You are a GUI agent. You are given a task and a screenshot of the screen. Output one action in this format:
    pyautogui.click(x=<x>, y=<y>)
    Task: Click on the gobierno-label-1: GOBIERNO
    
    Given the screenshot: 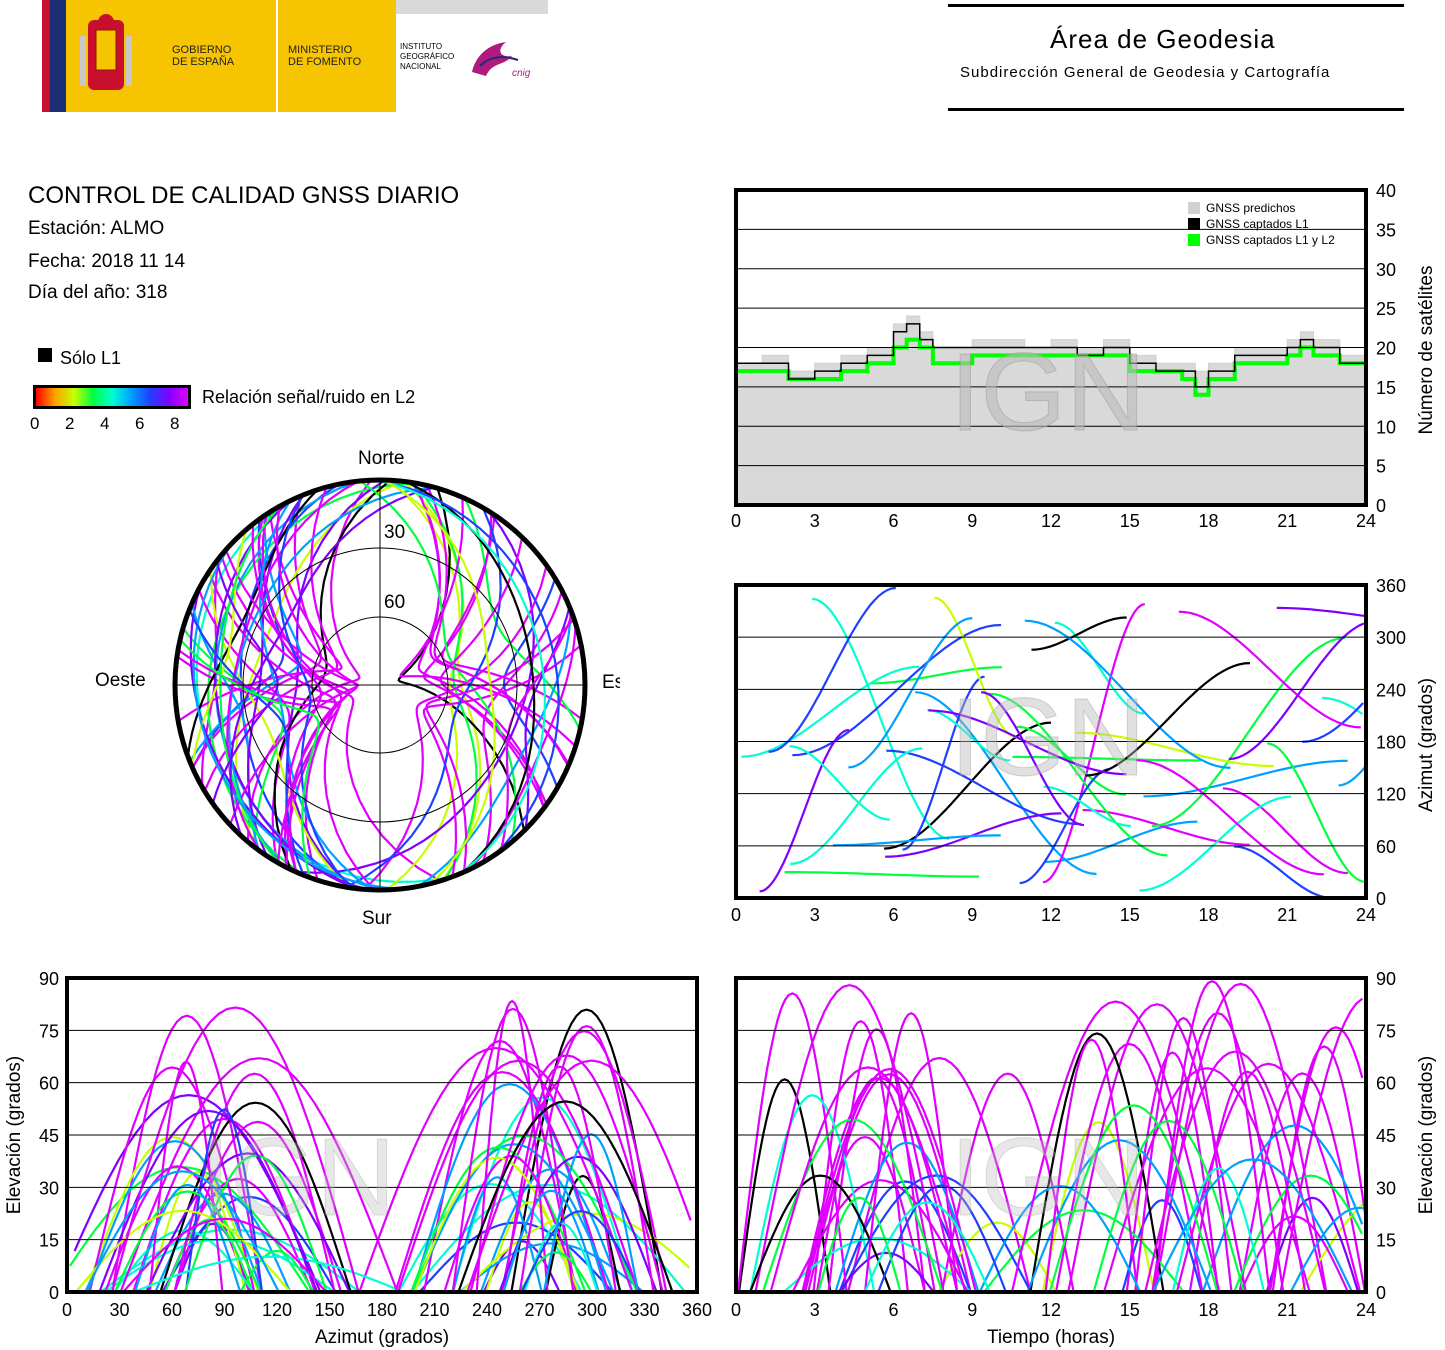 What is the action you would take?
    pyautogui.click(x=202, y=50)
    